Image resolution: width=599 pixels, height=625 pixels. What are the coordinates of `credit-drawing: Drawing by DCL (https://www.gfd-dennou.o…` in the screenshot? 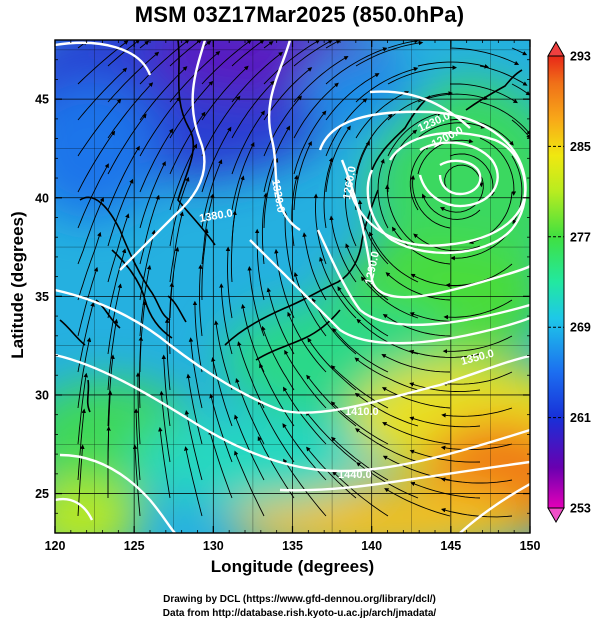 It's located at (299, 599).